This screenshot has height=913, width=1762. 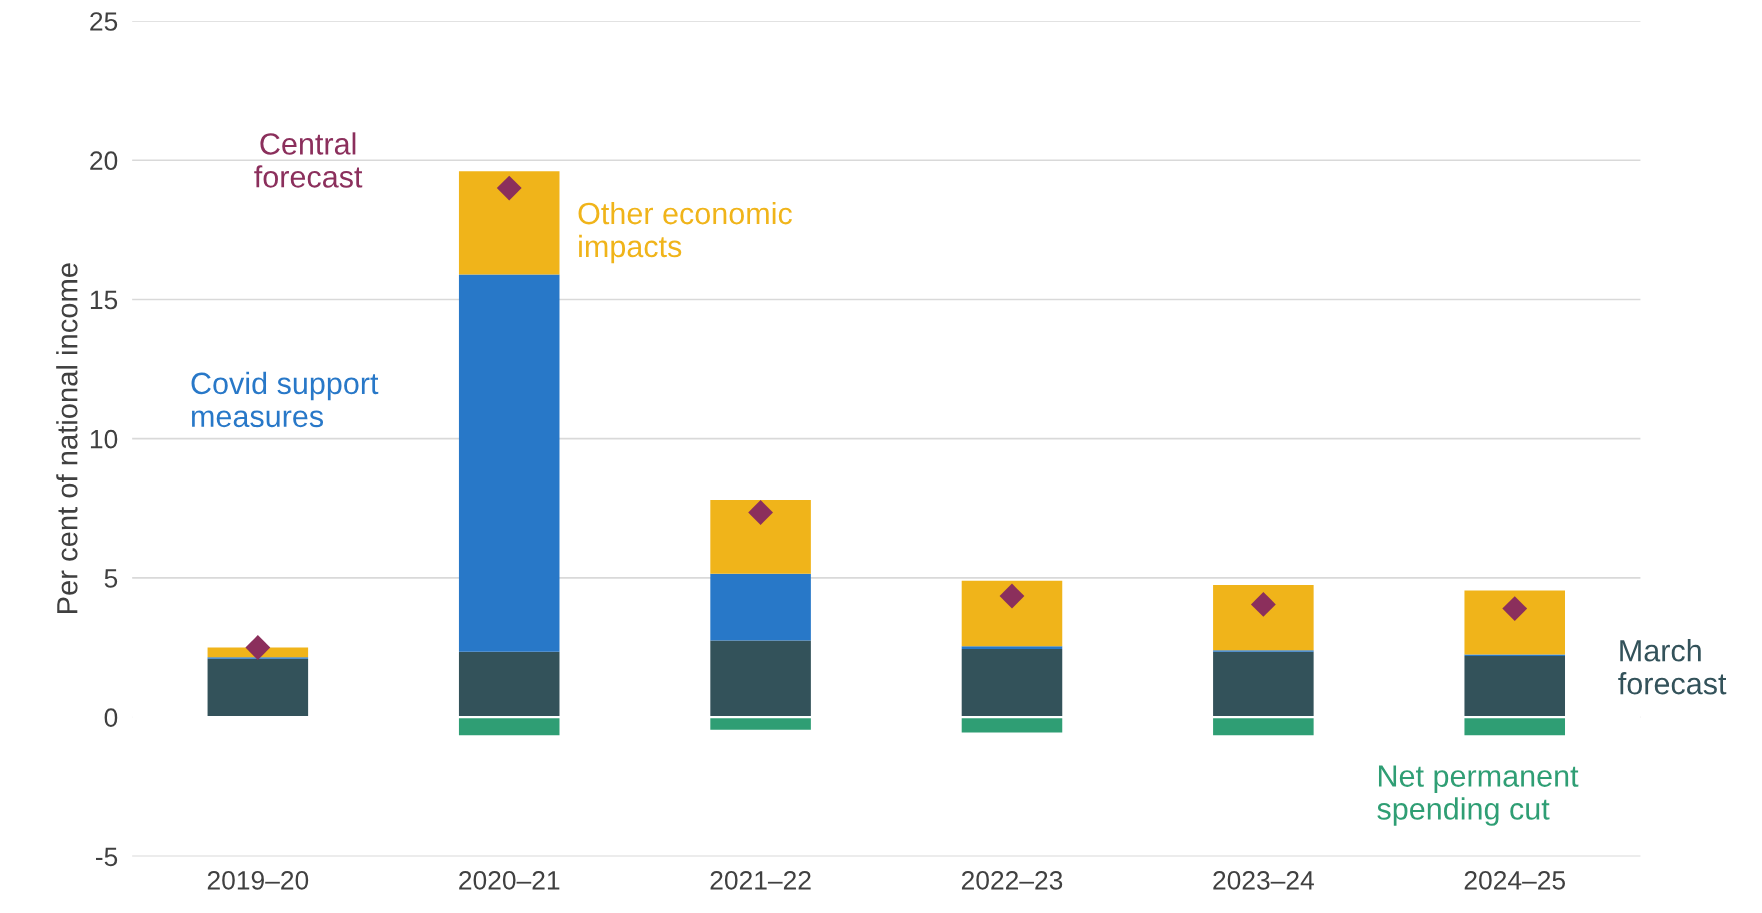 What do you see at coordinates (106, 857) in the screenshot?
I see `y-tick-label: -5` at bounding box center [106, 857].